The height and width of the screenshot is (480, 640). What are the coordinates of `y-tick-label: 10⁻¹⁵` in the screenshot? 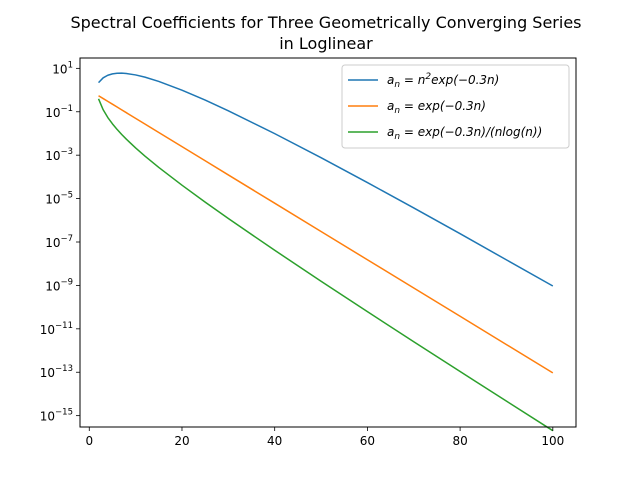 It's located at (56, 416).